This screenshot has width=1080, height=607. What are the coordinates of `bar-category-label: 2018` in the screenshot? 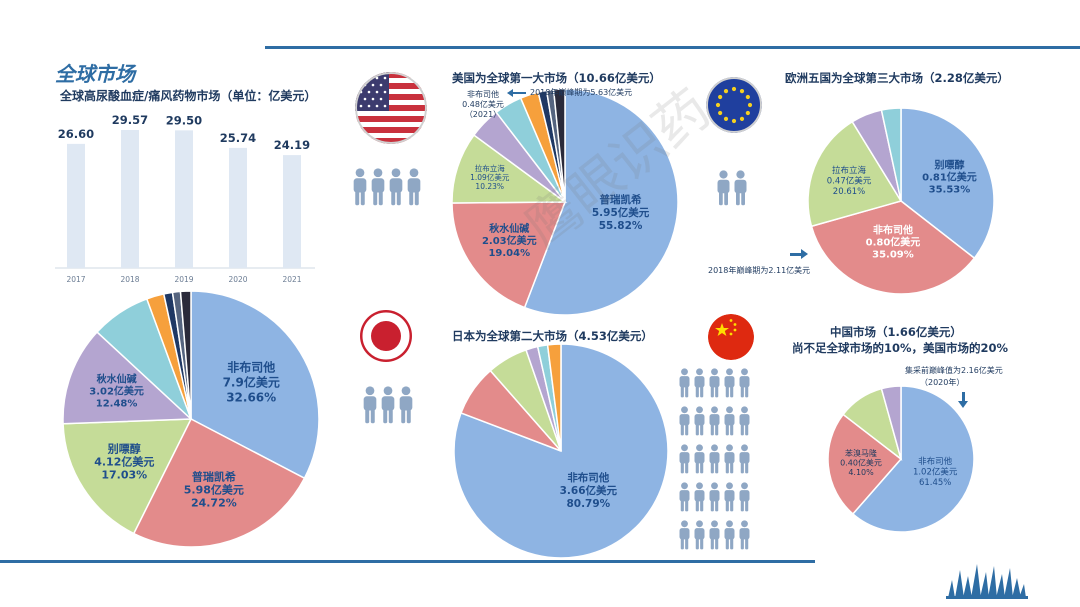 It's located at (129, 279).